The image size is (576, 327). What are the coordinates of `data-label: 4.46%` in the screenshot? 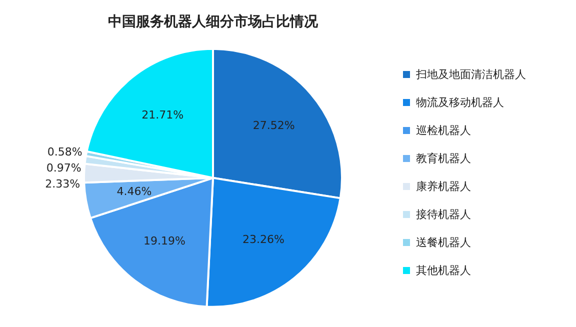 It's located at (134, 191).